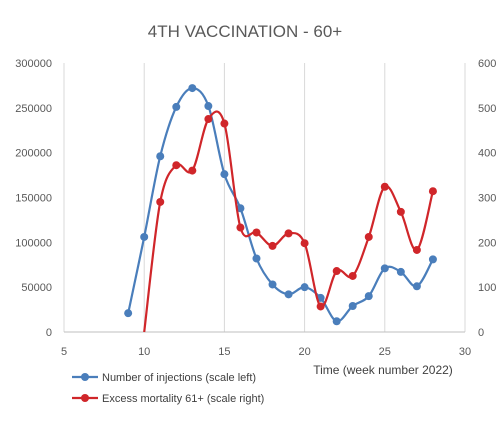 The width and height of the screenshot is (500, 424). I want to click on y-left-tick-label: 200000, so click(33, 154).